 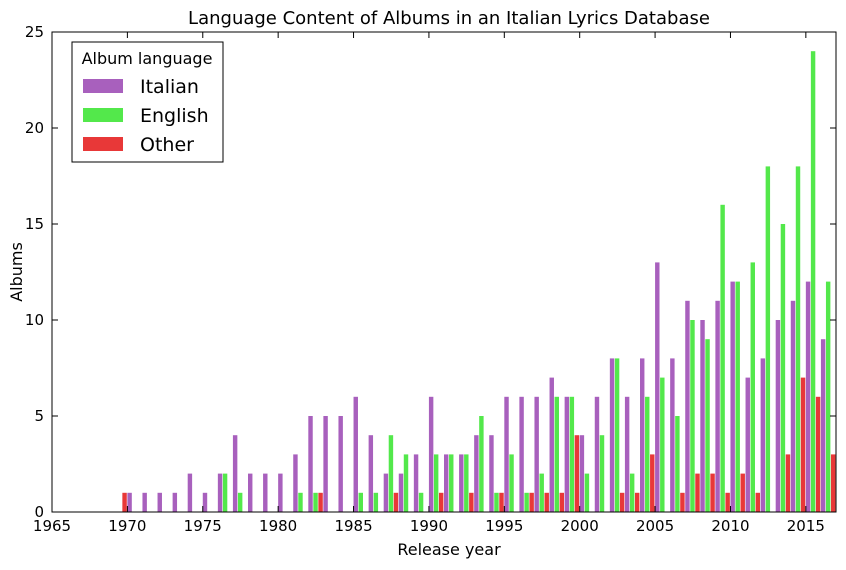 I want to click on x-tick-label-1985: 1985, so click(x=353, y=526).